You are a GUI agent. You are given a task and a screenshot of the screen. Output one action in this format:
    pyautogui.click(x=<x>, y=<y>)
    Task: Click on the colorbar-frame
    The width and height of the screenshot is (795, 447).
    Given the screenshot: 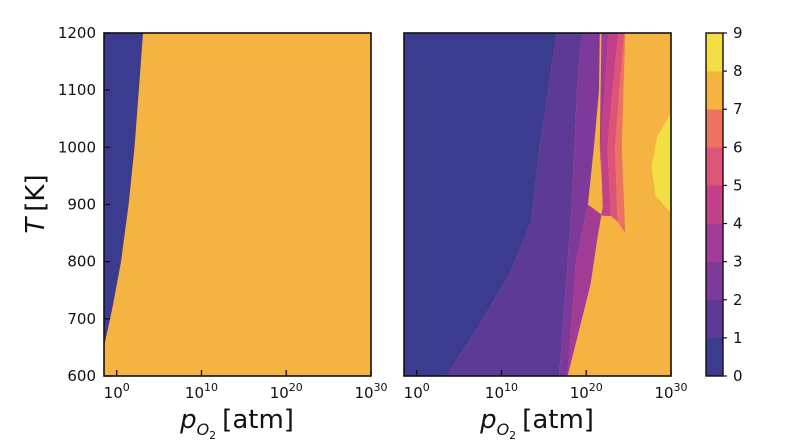 What is the action you would take?
    pyautogui.click(x=714, y=204)
    